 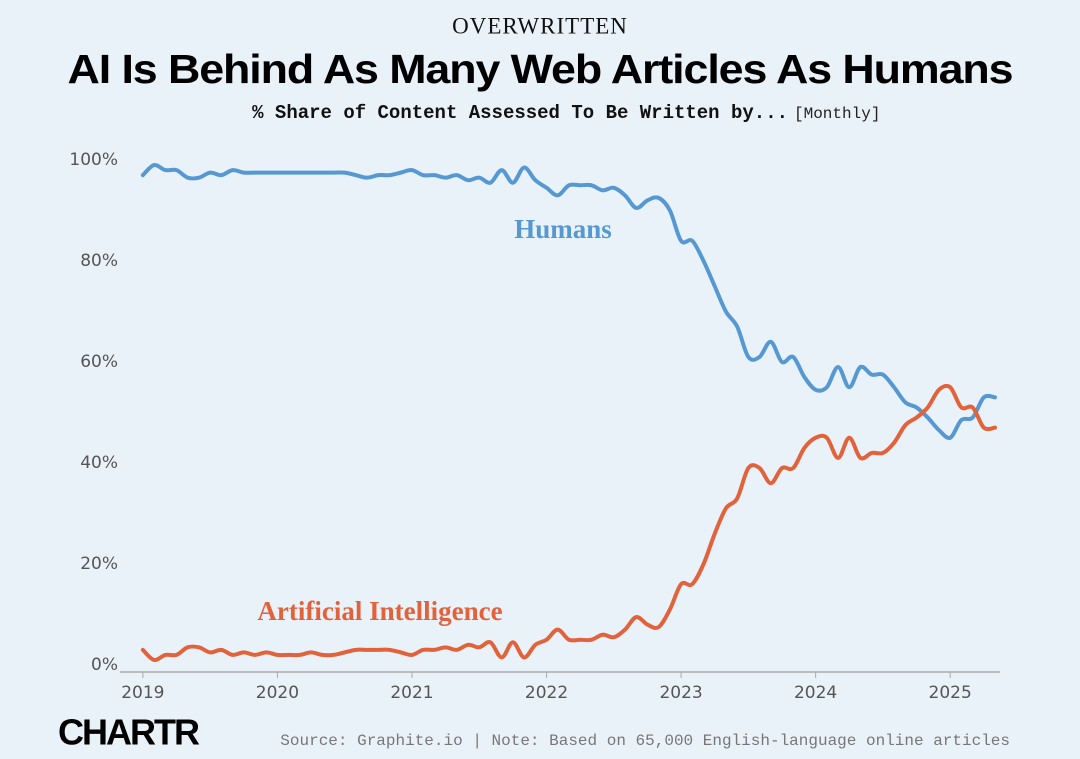 What do you see at coordinates (563, 229) in the screenshot?
I see `series-label: Humans` at bounding box center [563, 229].